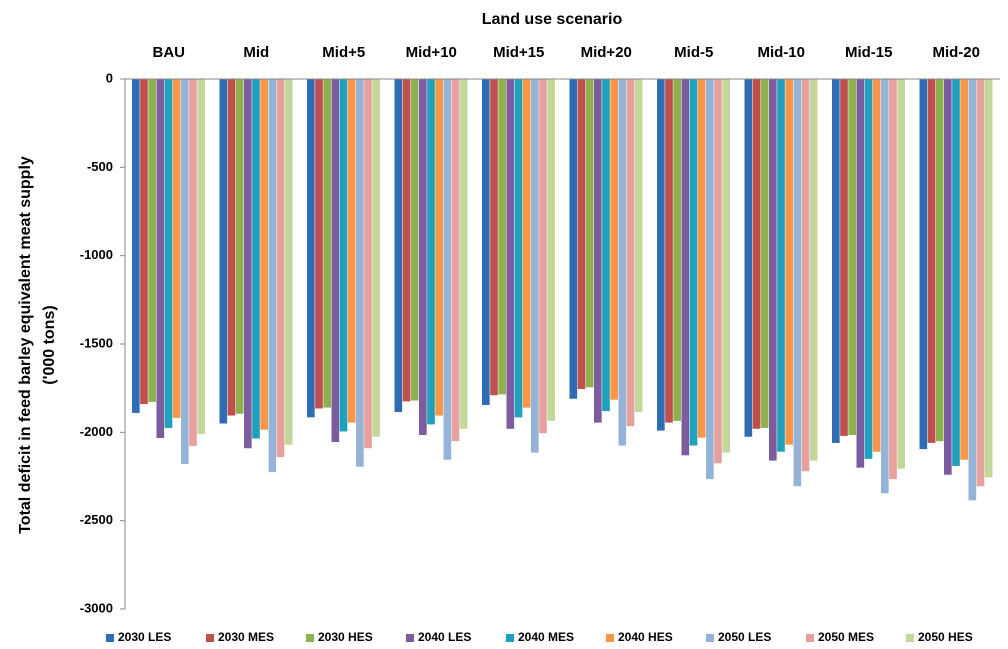  I want to click on legend-label: 2030 MES, so click(246, 637).